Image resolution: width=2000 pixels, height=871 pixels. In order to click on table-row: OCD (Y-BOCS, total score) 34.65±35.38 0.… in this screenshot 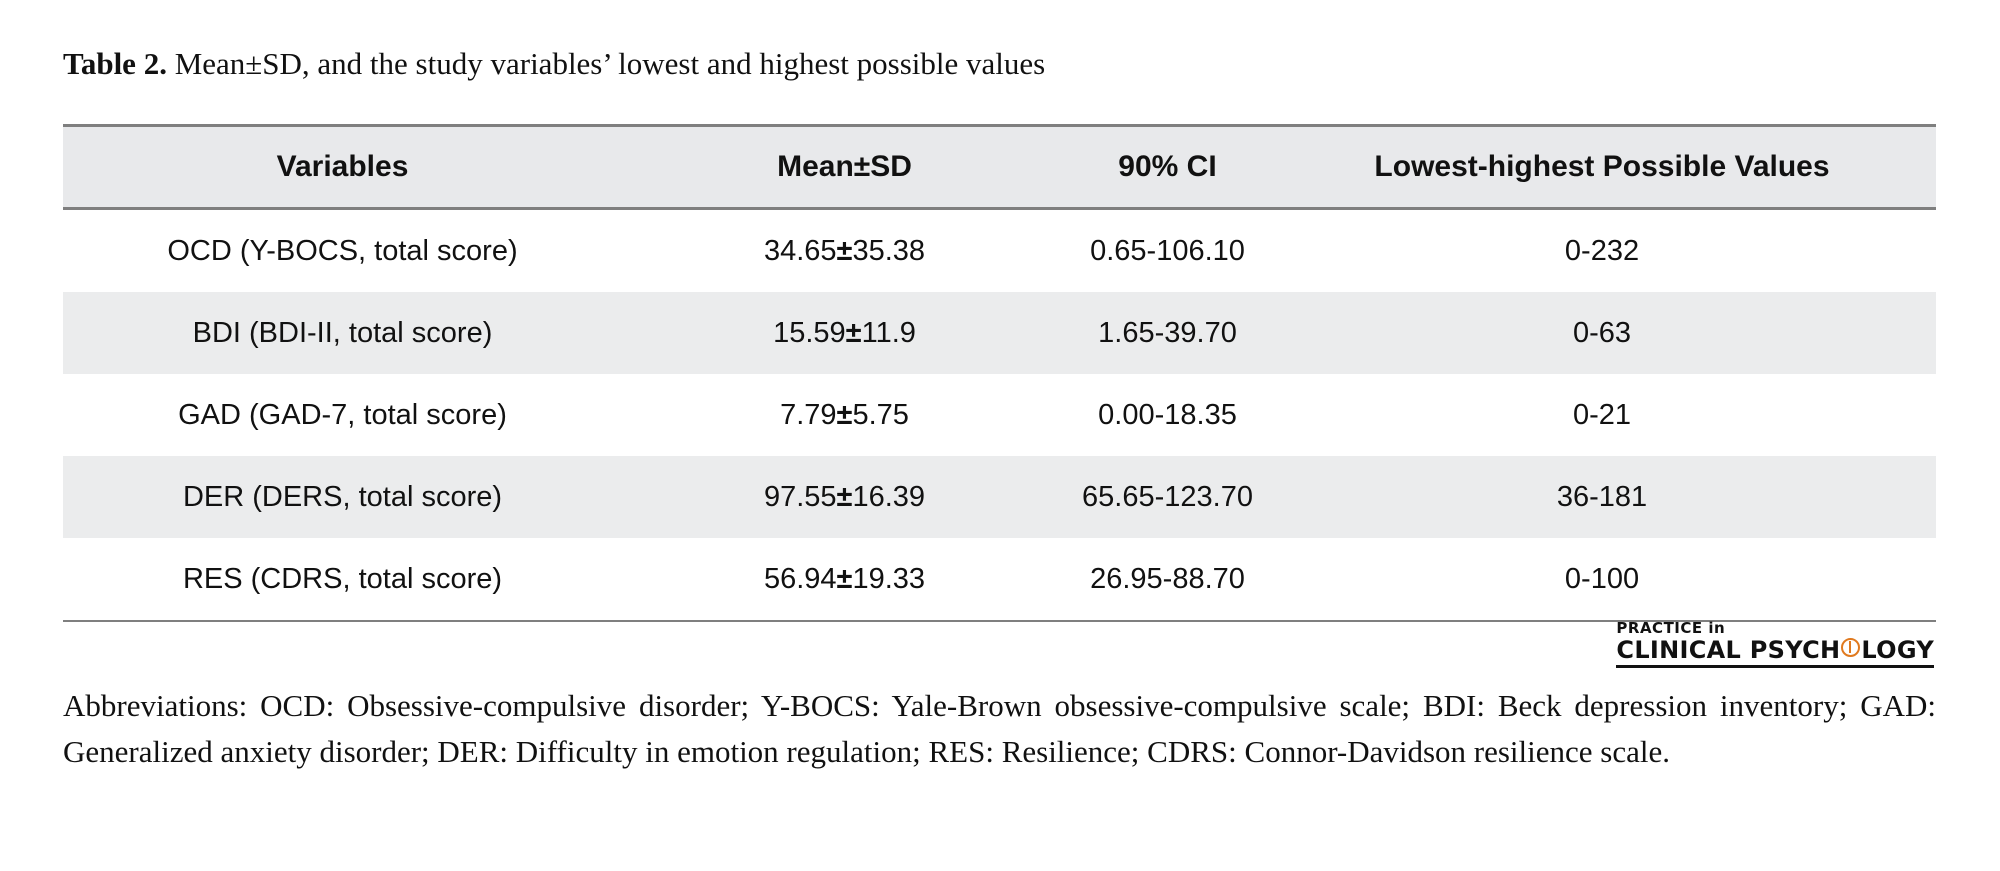, I will do `click(999, 251)`.